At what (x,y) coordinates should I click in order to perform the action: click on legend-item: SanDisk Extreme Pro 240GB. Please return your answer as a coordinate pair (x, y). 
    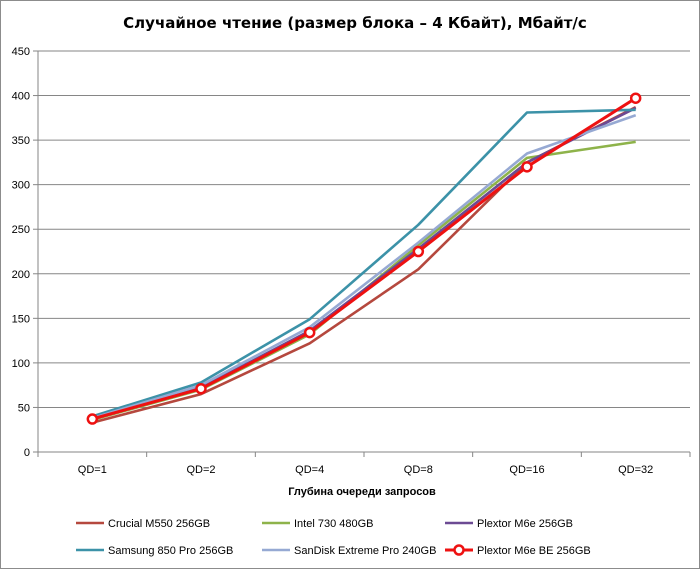
    Looking at the image, I should click on (349, 551).